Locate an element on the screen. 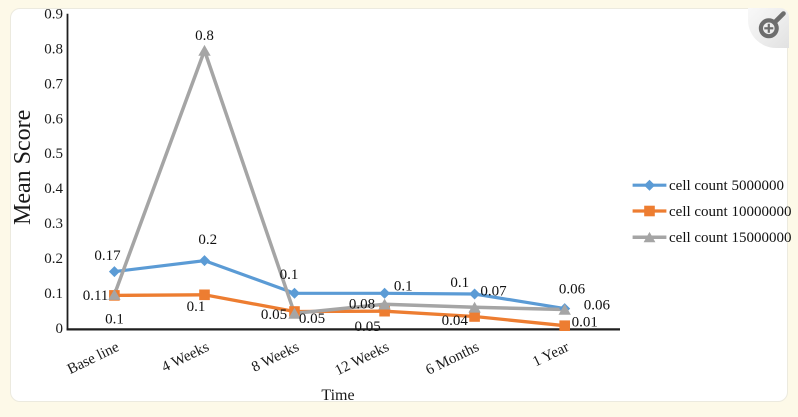  svg-text: 0.4 is located at coordinates (53, 189).